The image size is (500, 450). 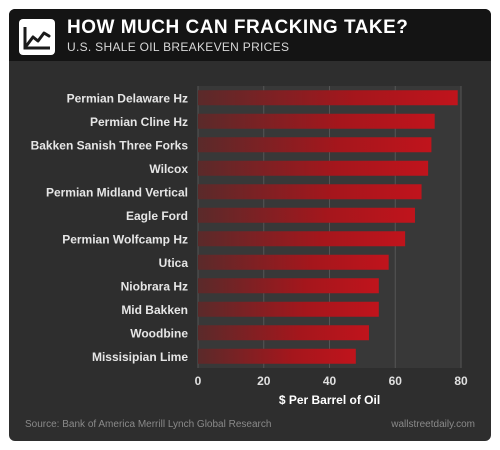 What do you see at coordinates (140, 357) in the screenshot?
I see `category-label: Missisipian Lime` at bounding box center [140, 357].